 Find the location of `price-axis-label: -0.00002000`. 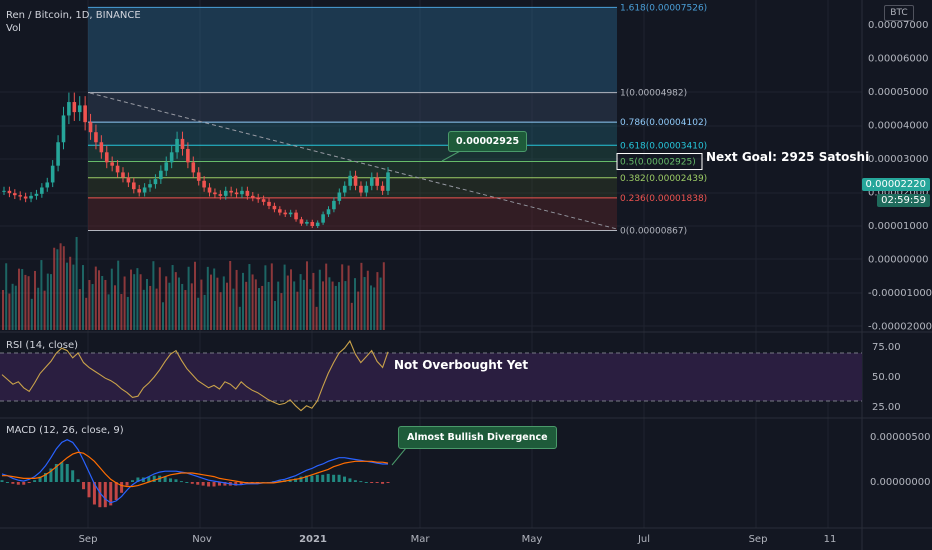

price-axis-label: -0.00002000 is located at coordinates (900, 327).